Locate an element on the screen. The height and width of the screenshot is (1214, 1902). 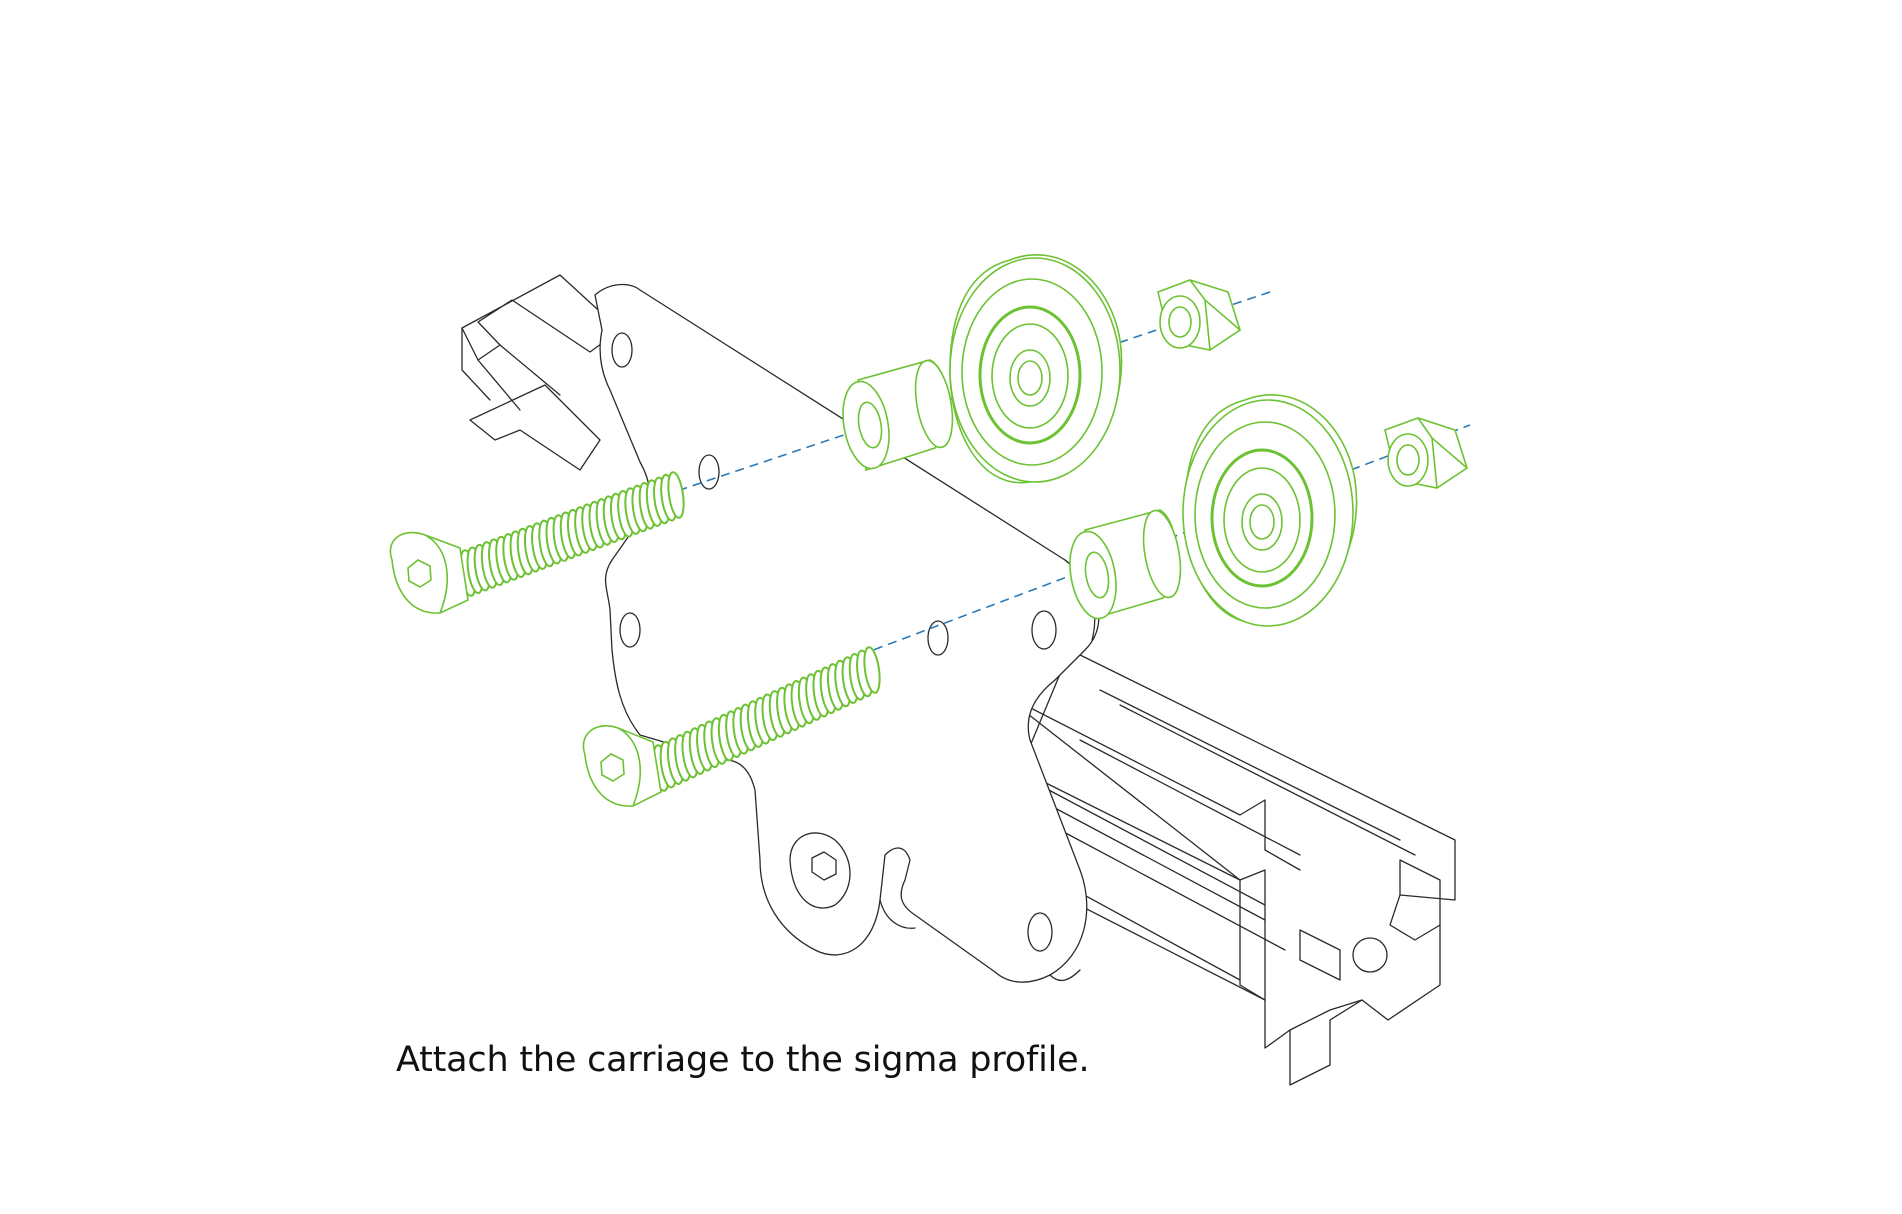
v-wheel-upper is located at coordinates (1036, 369).